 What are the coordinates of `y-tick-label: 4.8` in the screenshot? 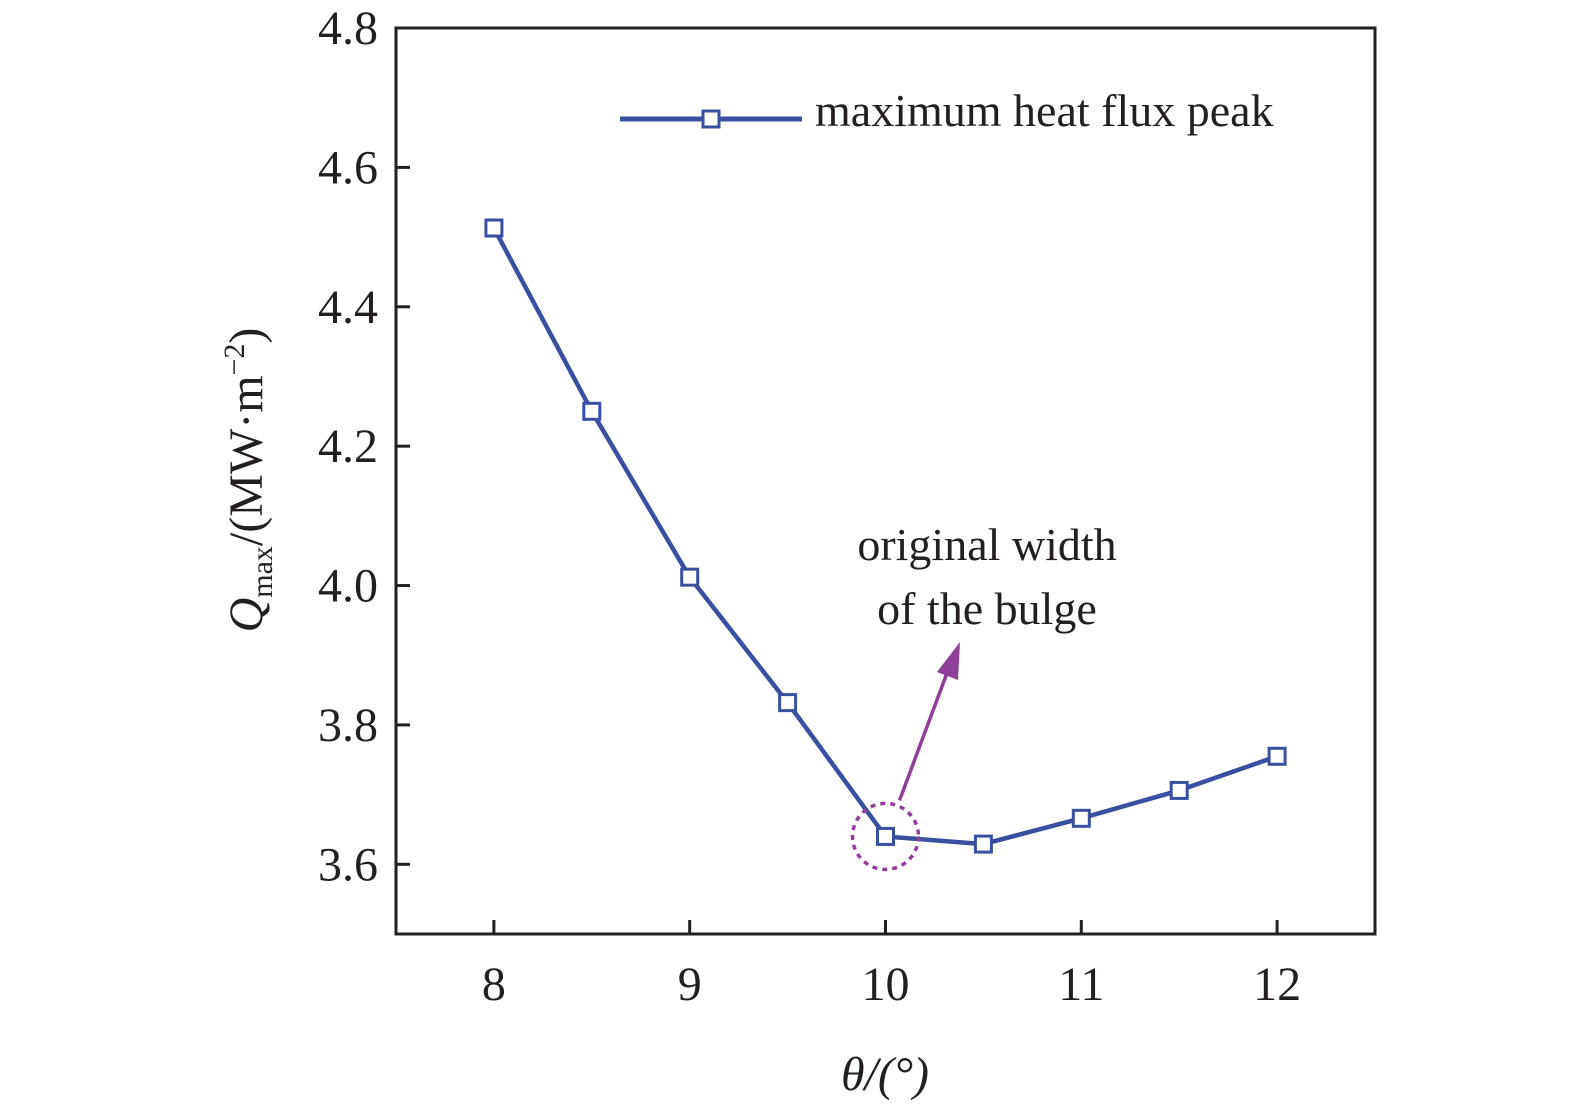 It's located at (348, 28).